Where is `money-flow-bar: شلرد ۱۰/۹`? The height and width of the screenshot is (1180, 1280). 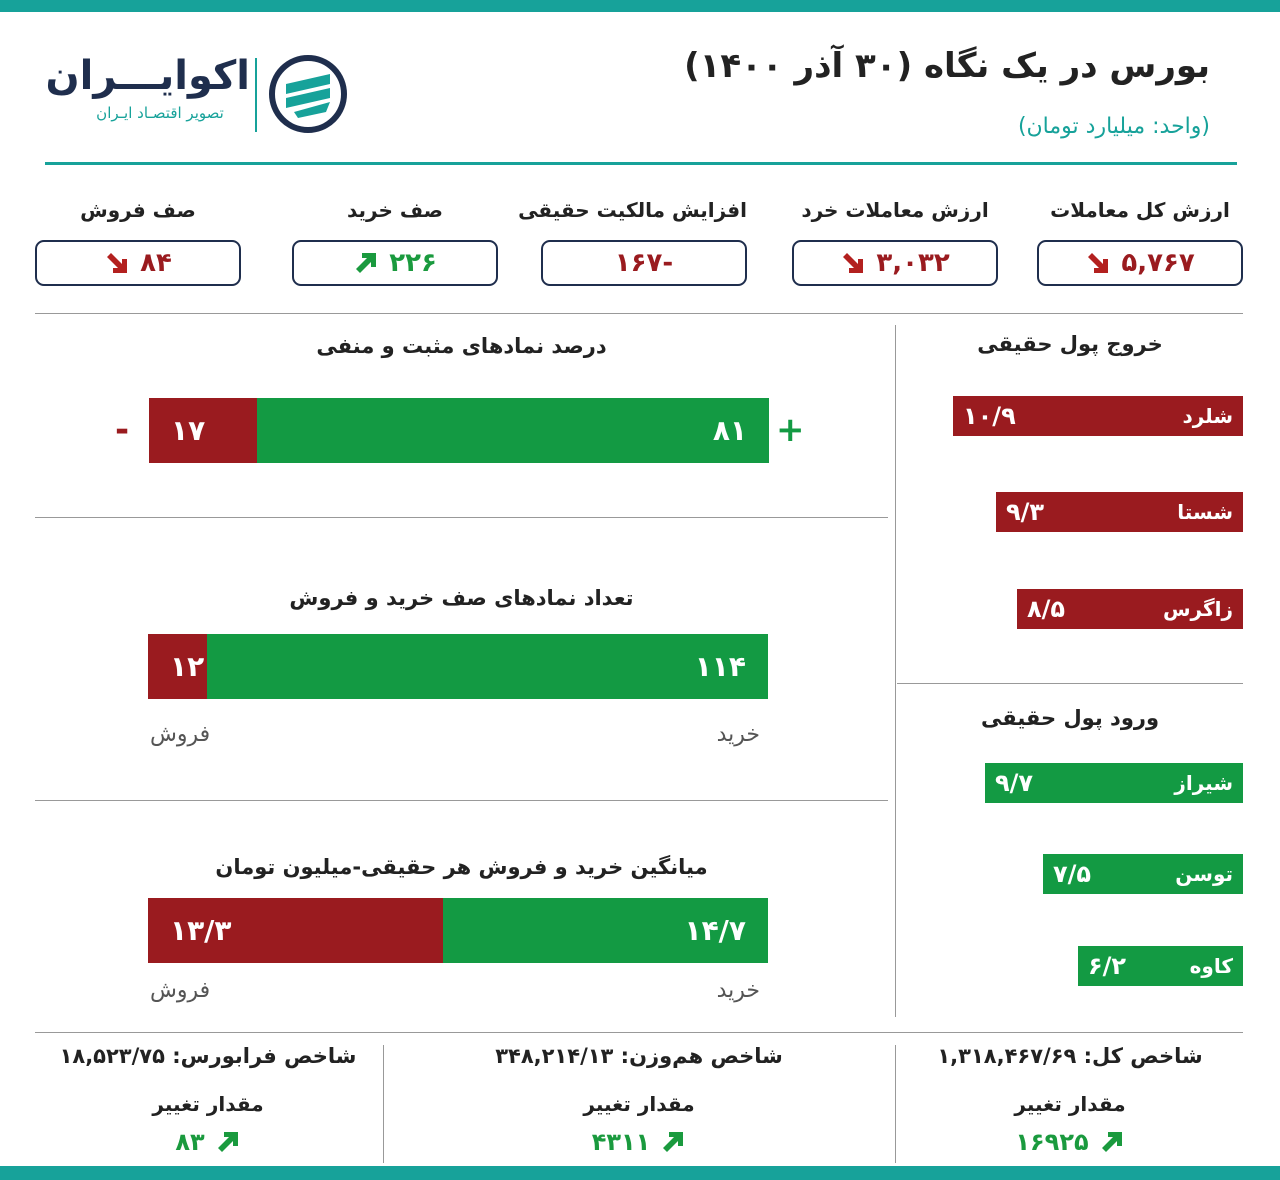
money-flow-bar: شلرد ۱۰/۹ is located at coordinates (1098, 416).